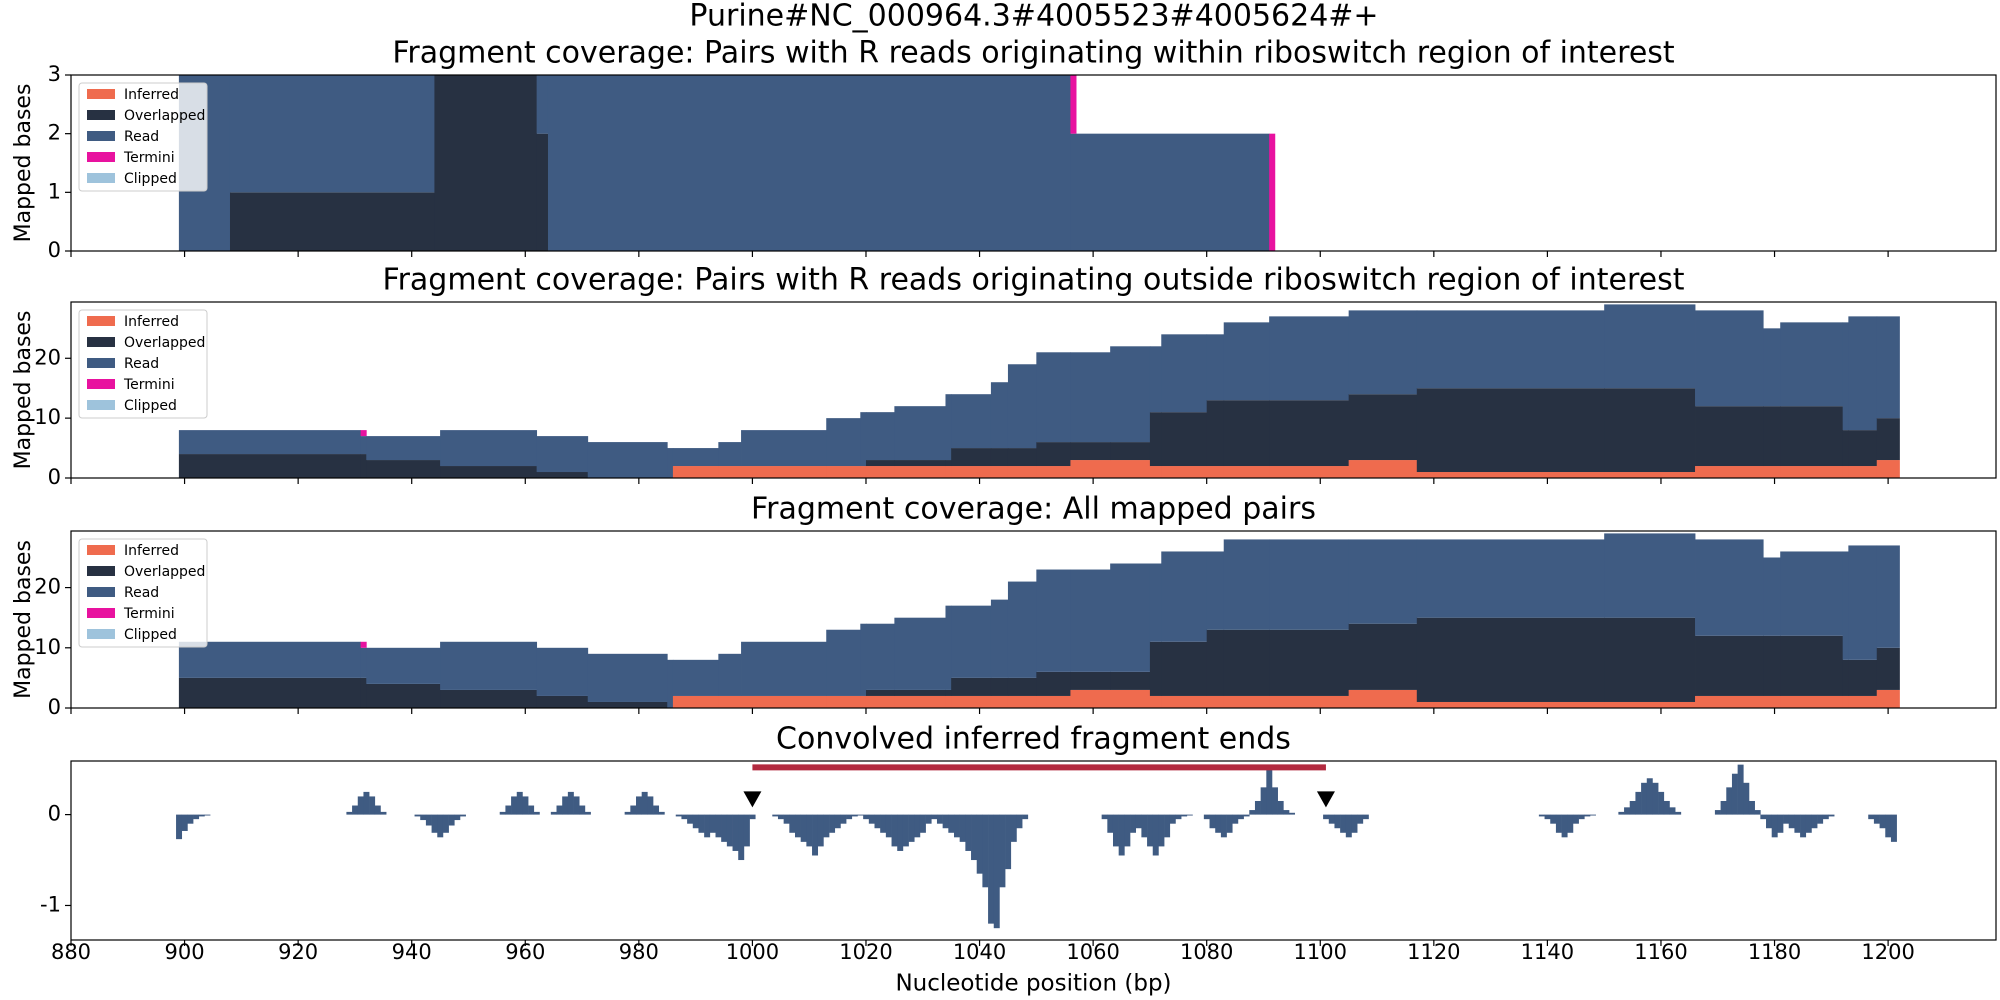 The height and width of the screenshot is (1000, 2000). What do you see at coordinates (185, 952) in the screenshot?
I see `x-tick-label: 900` at bounding box center [185, 952].